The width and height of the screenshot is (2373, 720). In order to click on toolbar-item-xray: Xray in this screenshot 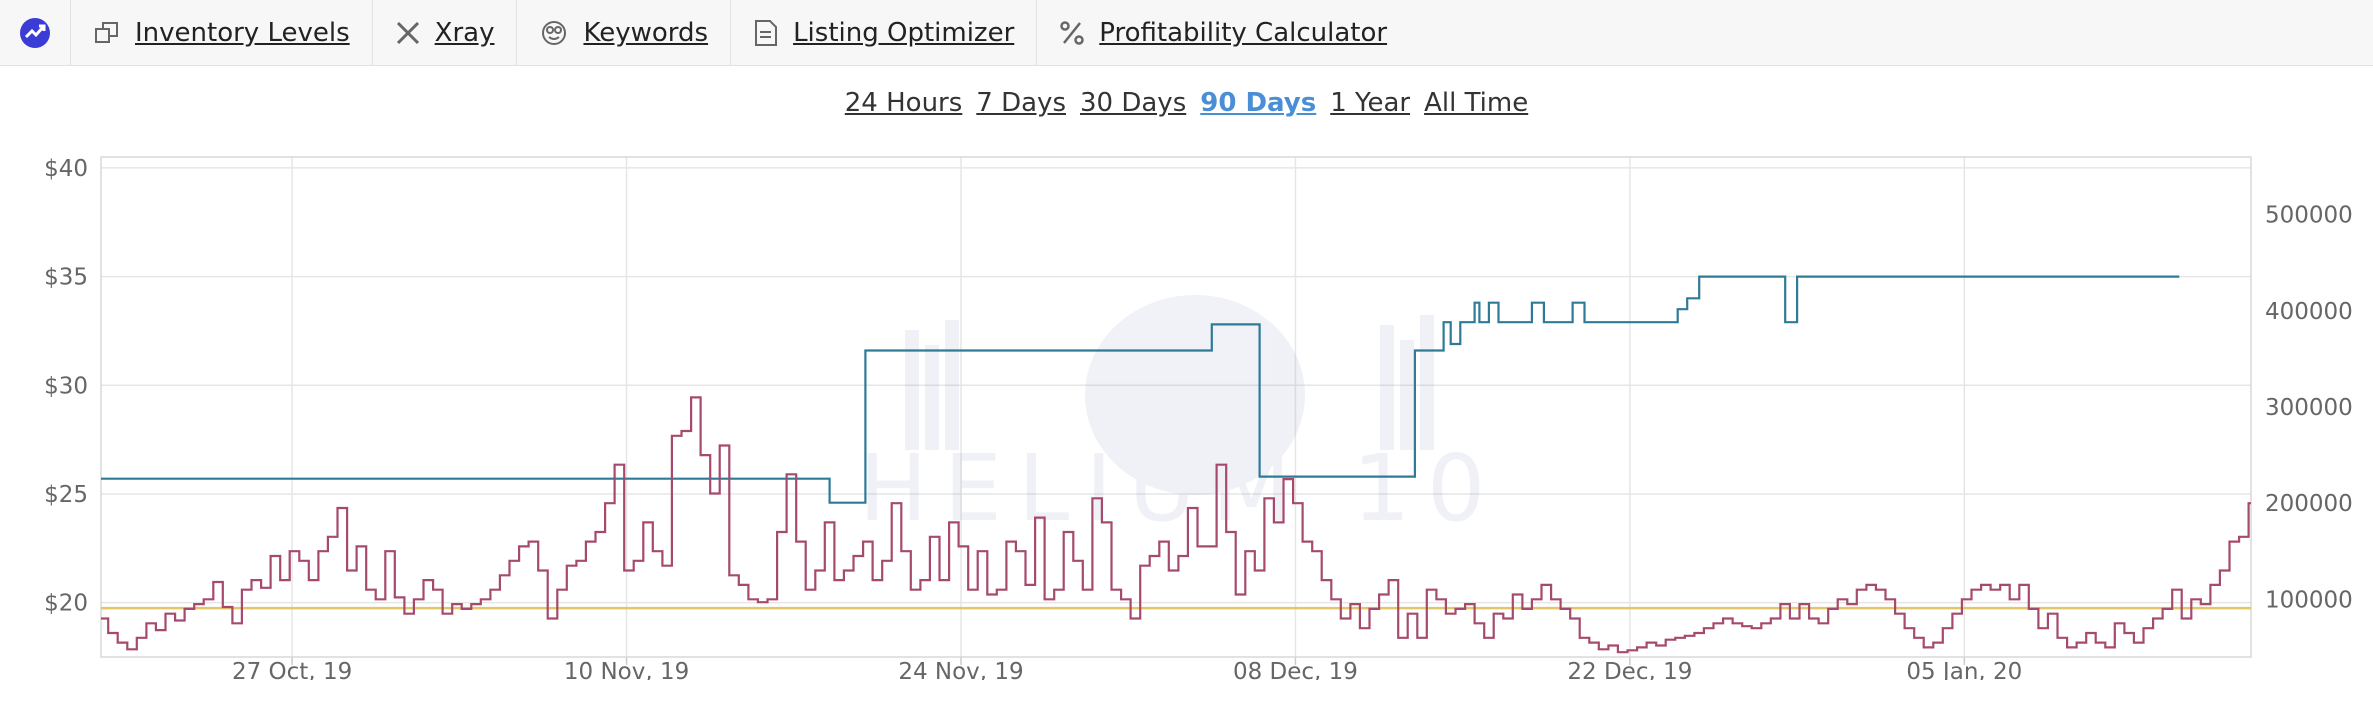, I will do `click(445, 32)`.